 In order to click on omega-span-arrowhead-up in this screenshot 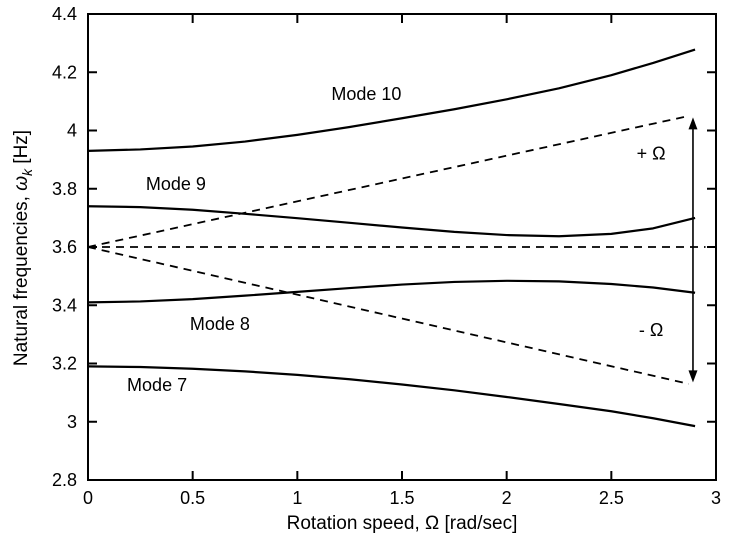, I will do `click(693, 123)`.